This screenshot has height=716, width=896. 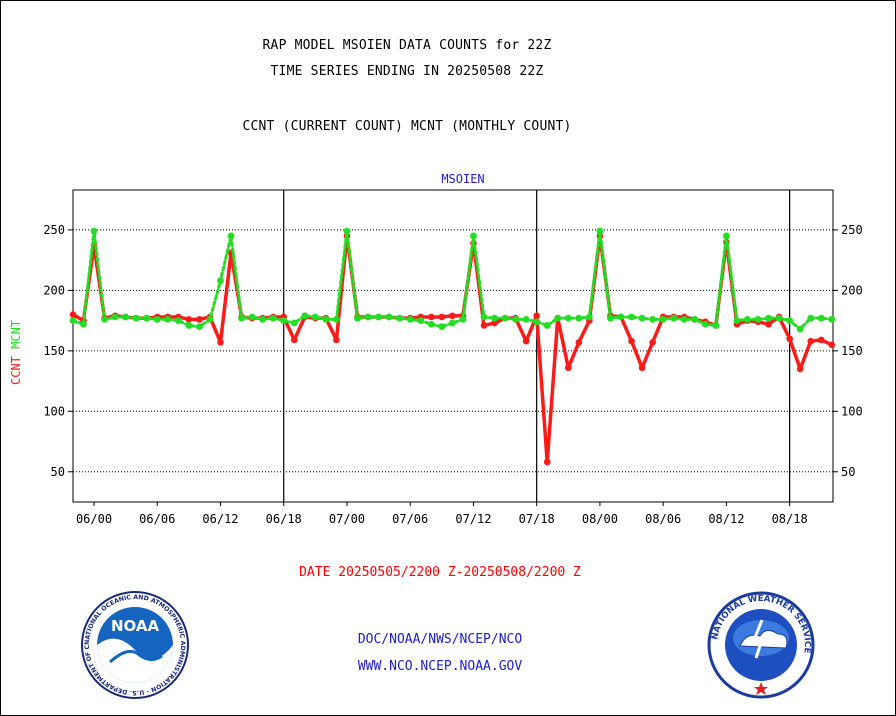 I want to click on nws-logo: NATIONAL WEATHER SERVICE, so click(x=761, y=645).